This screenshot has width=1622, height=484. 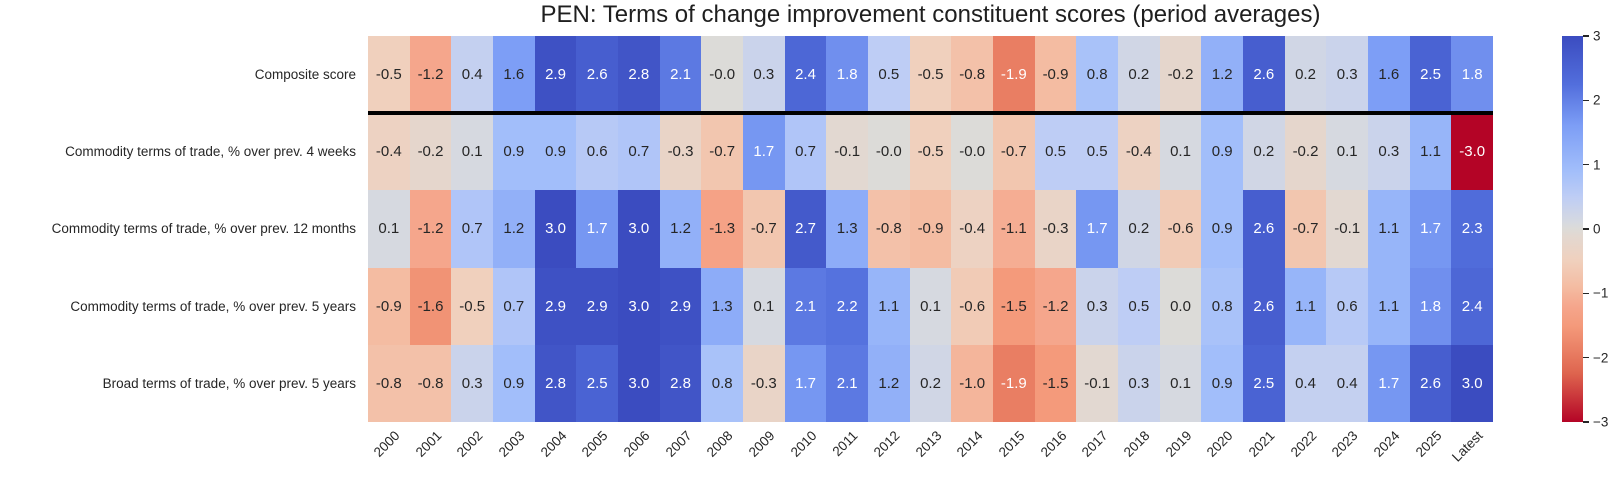 I want to click on heatmap-cell: 2.1, so click(x=847, y=383).